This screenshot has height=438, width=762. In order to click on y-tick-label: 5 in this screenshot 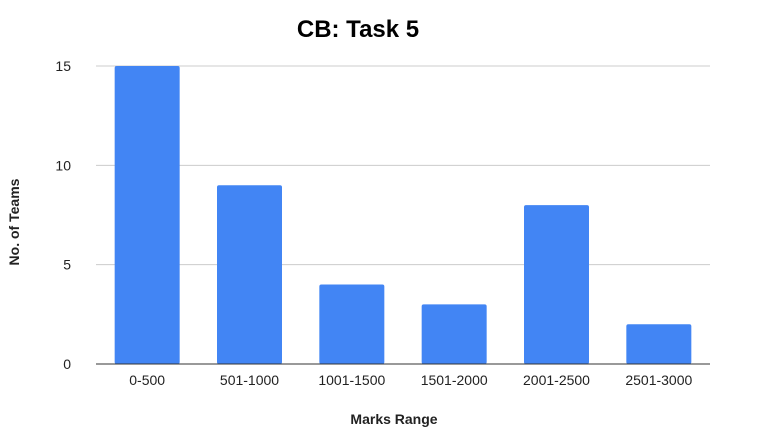, I will do `click(67, 265)`.